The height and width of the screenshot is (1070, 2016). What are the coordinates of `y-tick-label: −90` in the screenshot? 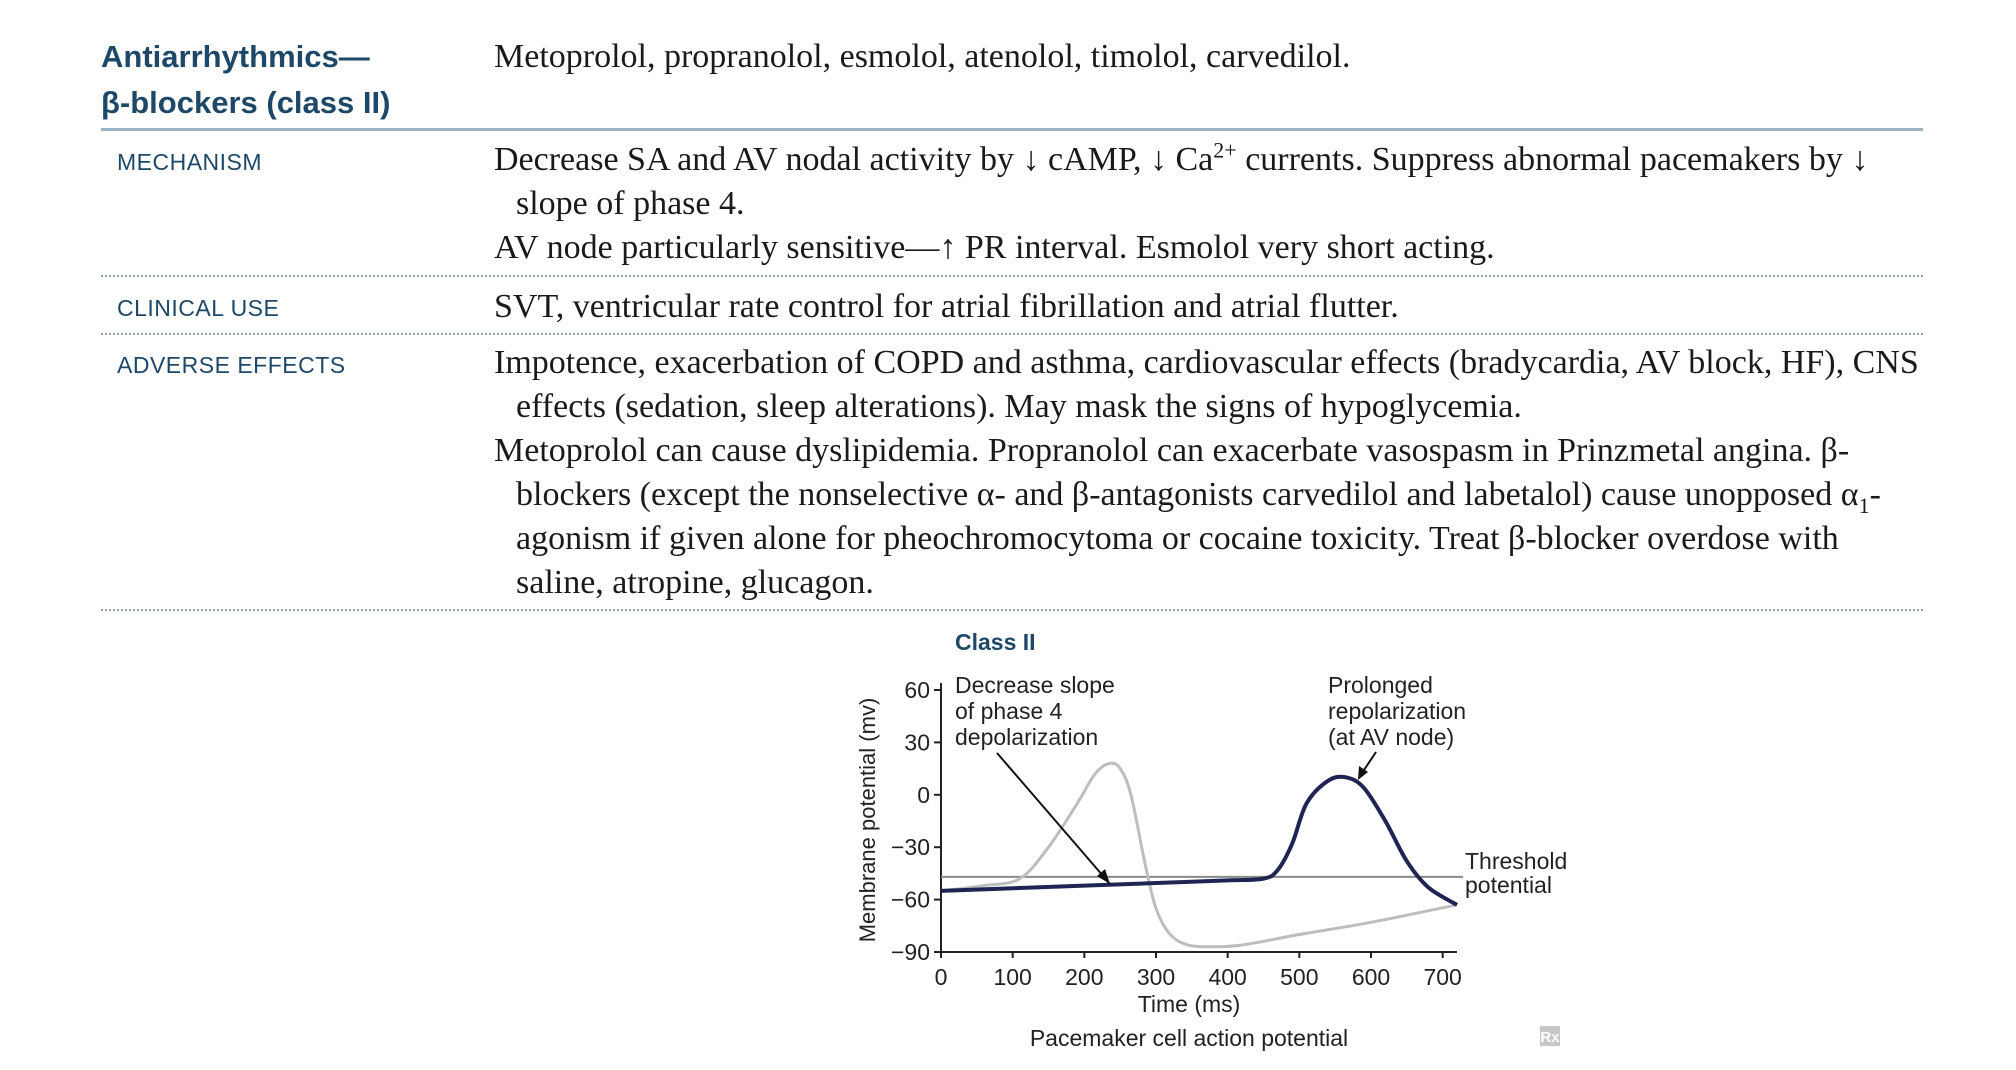 It's located at (910, 952).